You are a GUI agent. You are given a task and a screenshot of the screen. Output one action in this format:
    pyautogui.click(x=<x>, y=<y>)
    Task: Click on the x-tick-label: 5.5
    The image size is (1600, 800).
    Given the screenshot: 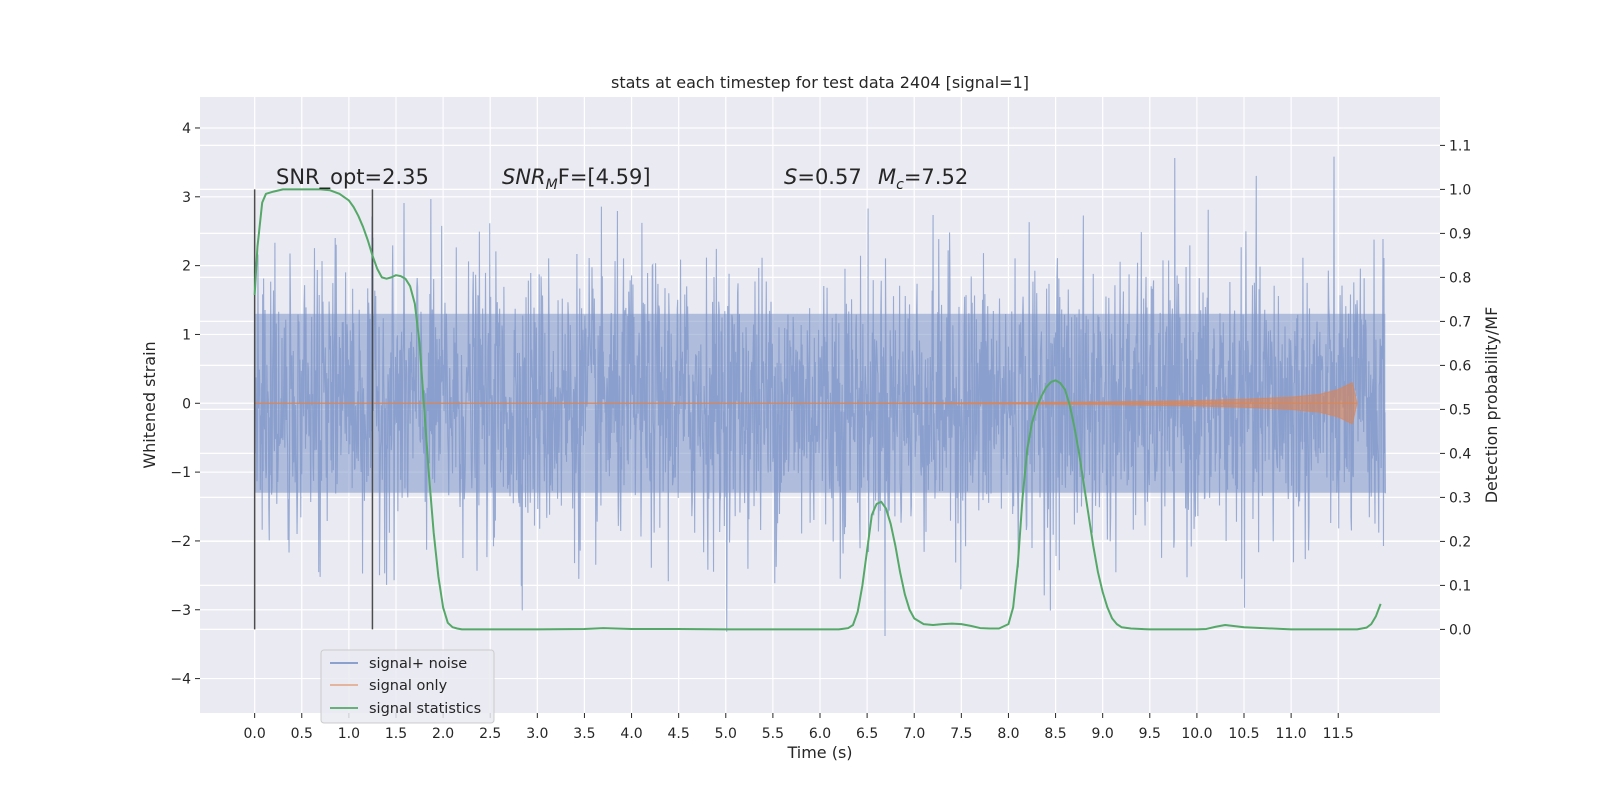 What is the action you would take?
    pyautogui.click(x=773, y=734)
    